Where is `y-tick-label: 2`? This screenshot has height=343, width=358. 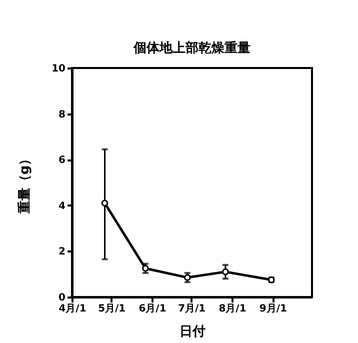
y-tick-label: 2 is located at coordinates (62, 252).